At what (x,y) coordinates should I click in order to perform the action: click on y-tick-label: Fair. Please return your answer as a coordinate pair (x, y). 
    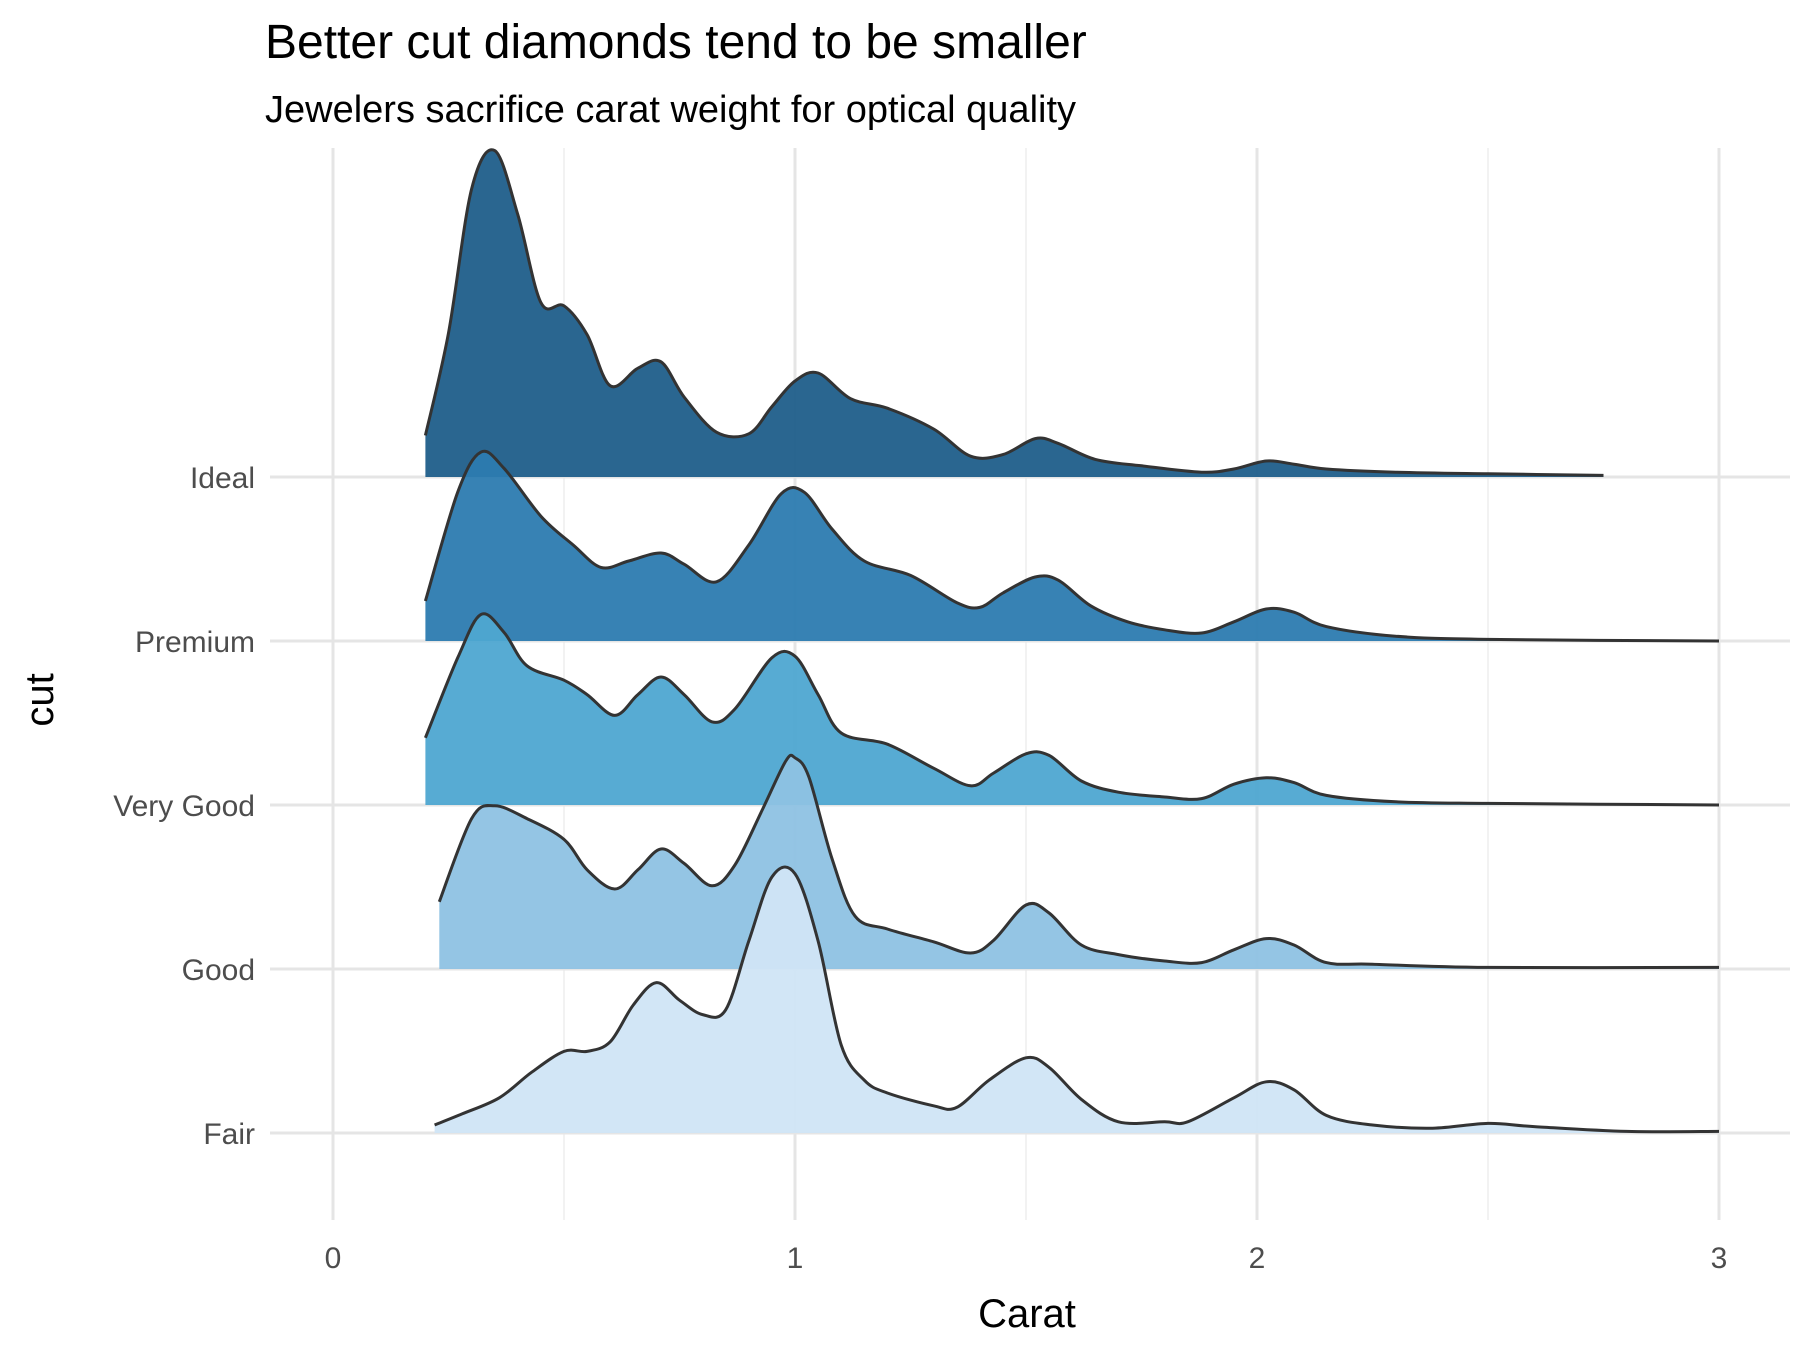
    Looking at the image, I should click on (229, 1134).